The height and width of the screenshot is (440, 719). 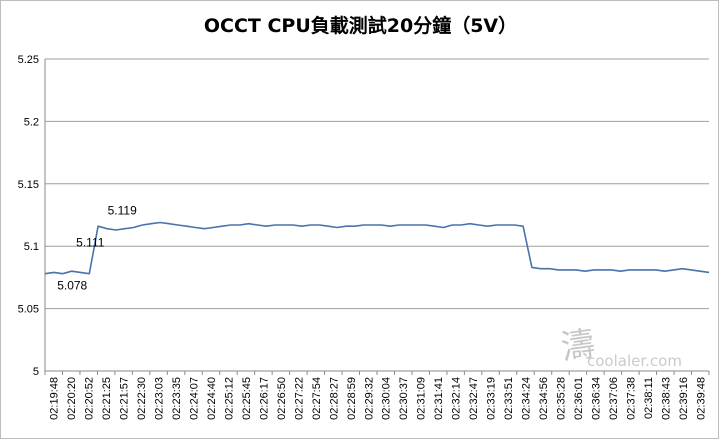 What do you see at coordinates (474, 398) in the screenshot?
I see `x-tick-label: 02:32:47` at bounding box center [474, 398].